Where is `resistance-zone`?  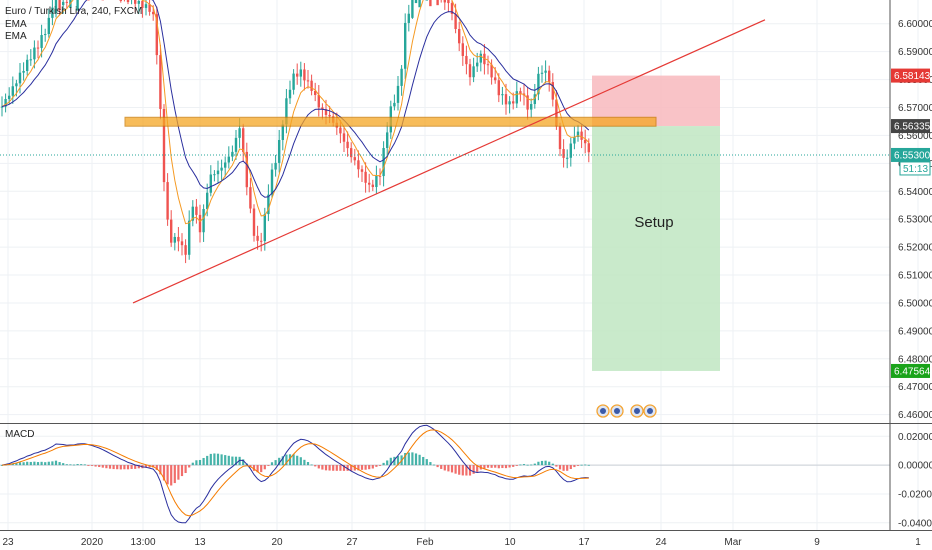 resistance-zone is located at coordinates (390, 121).